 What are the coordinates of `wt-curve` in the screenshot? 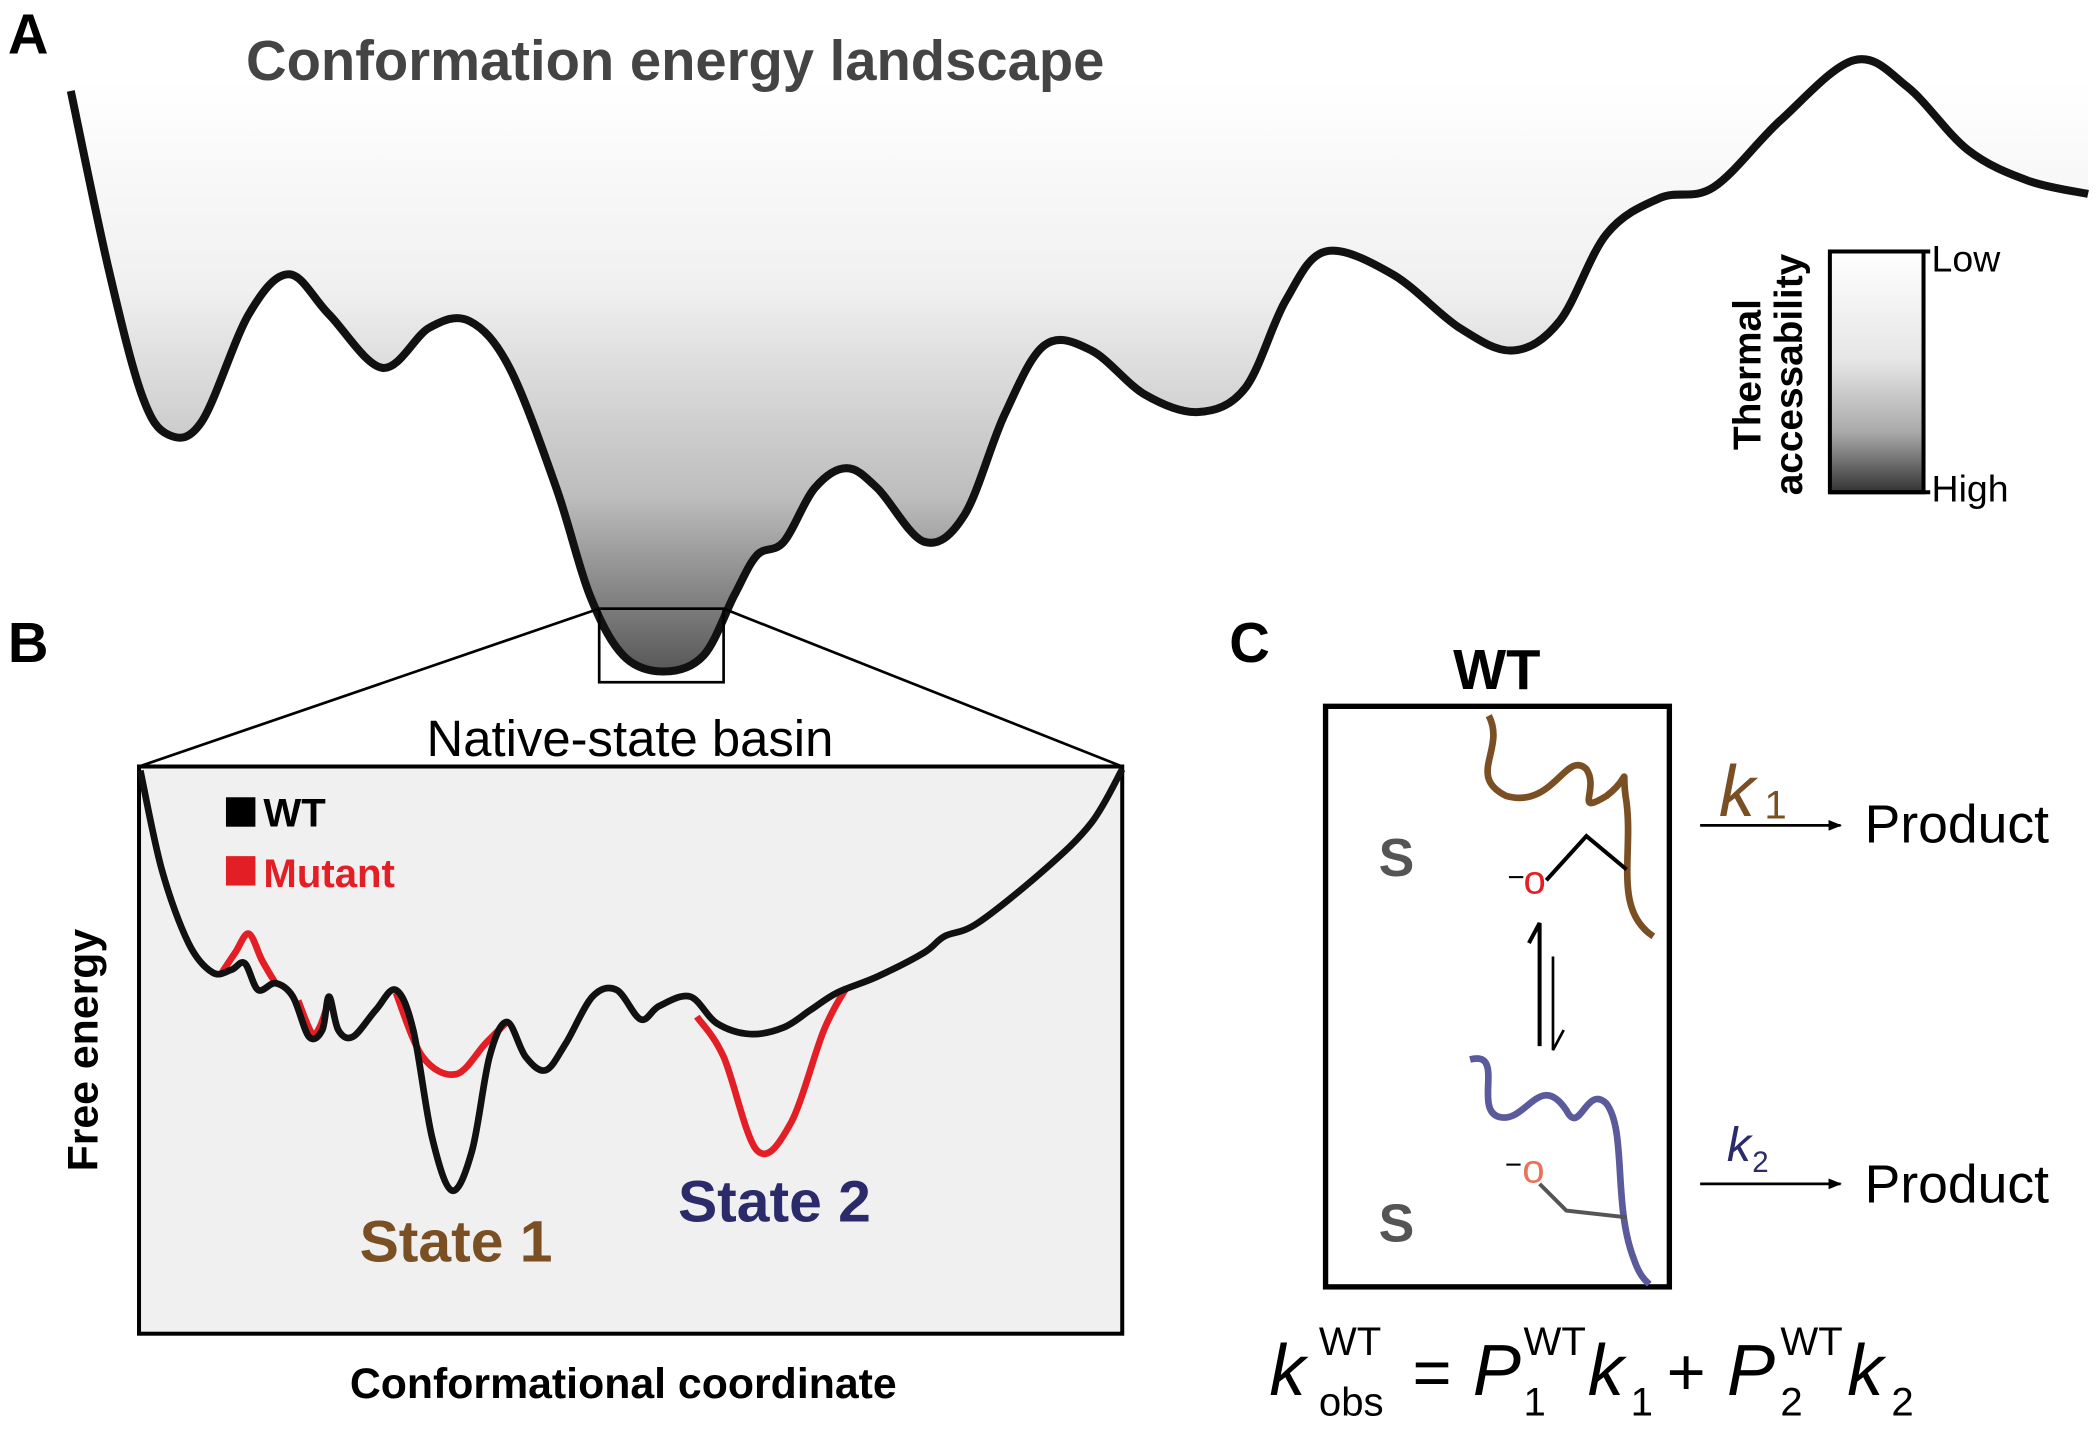 It's located at (631, 980).